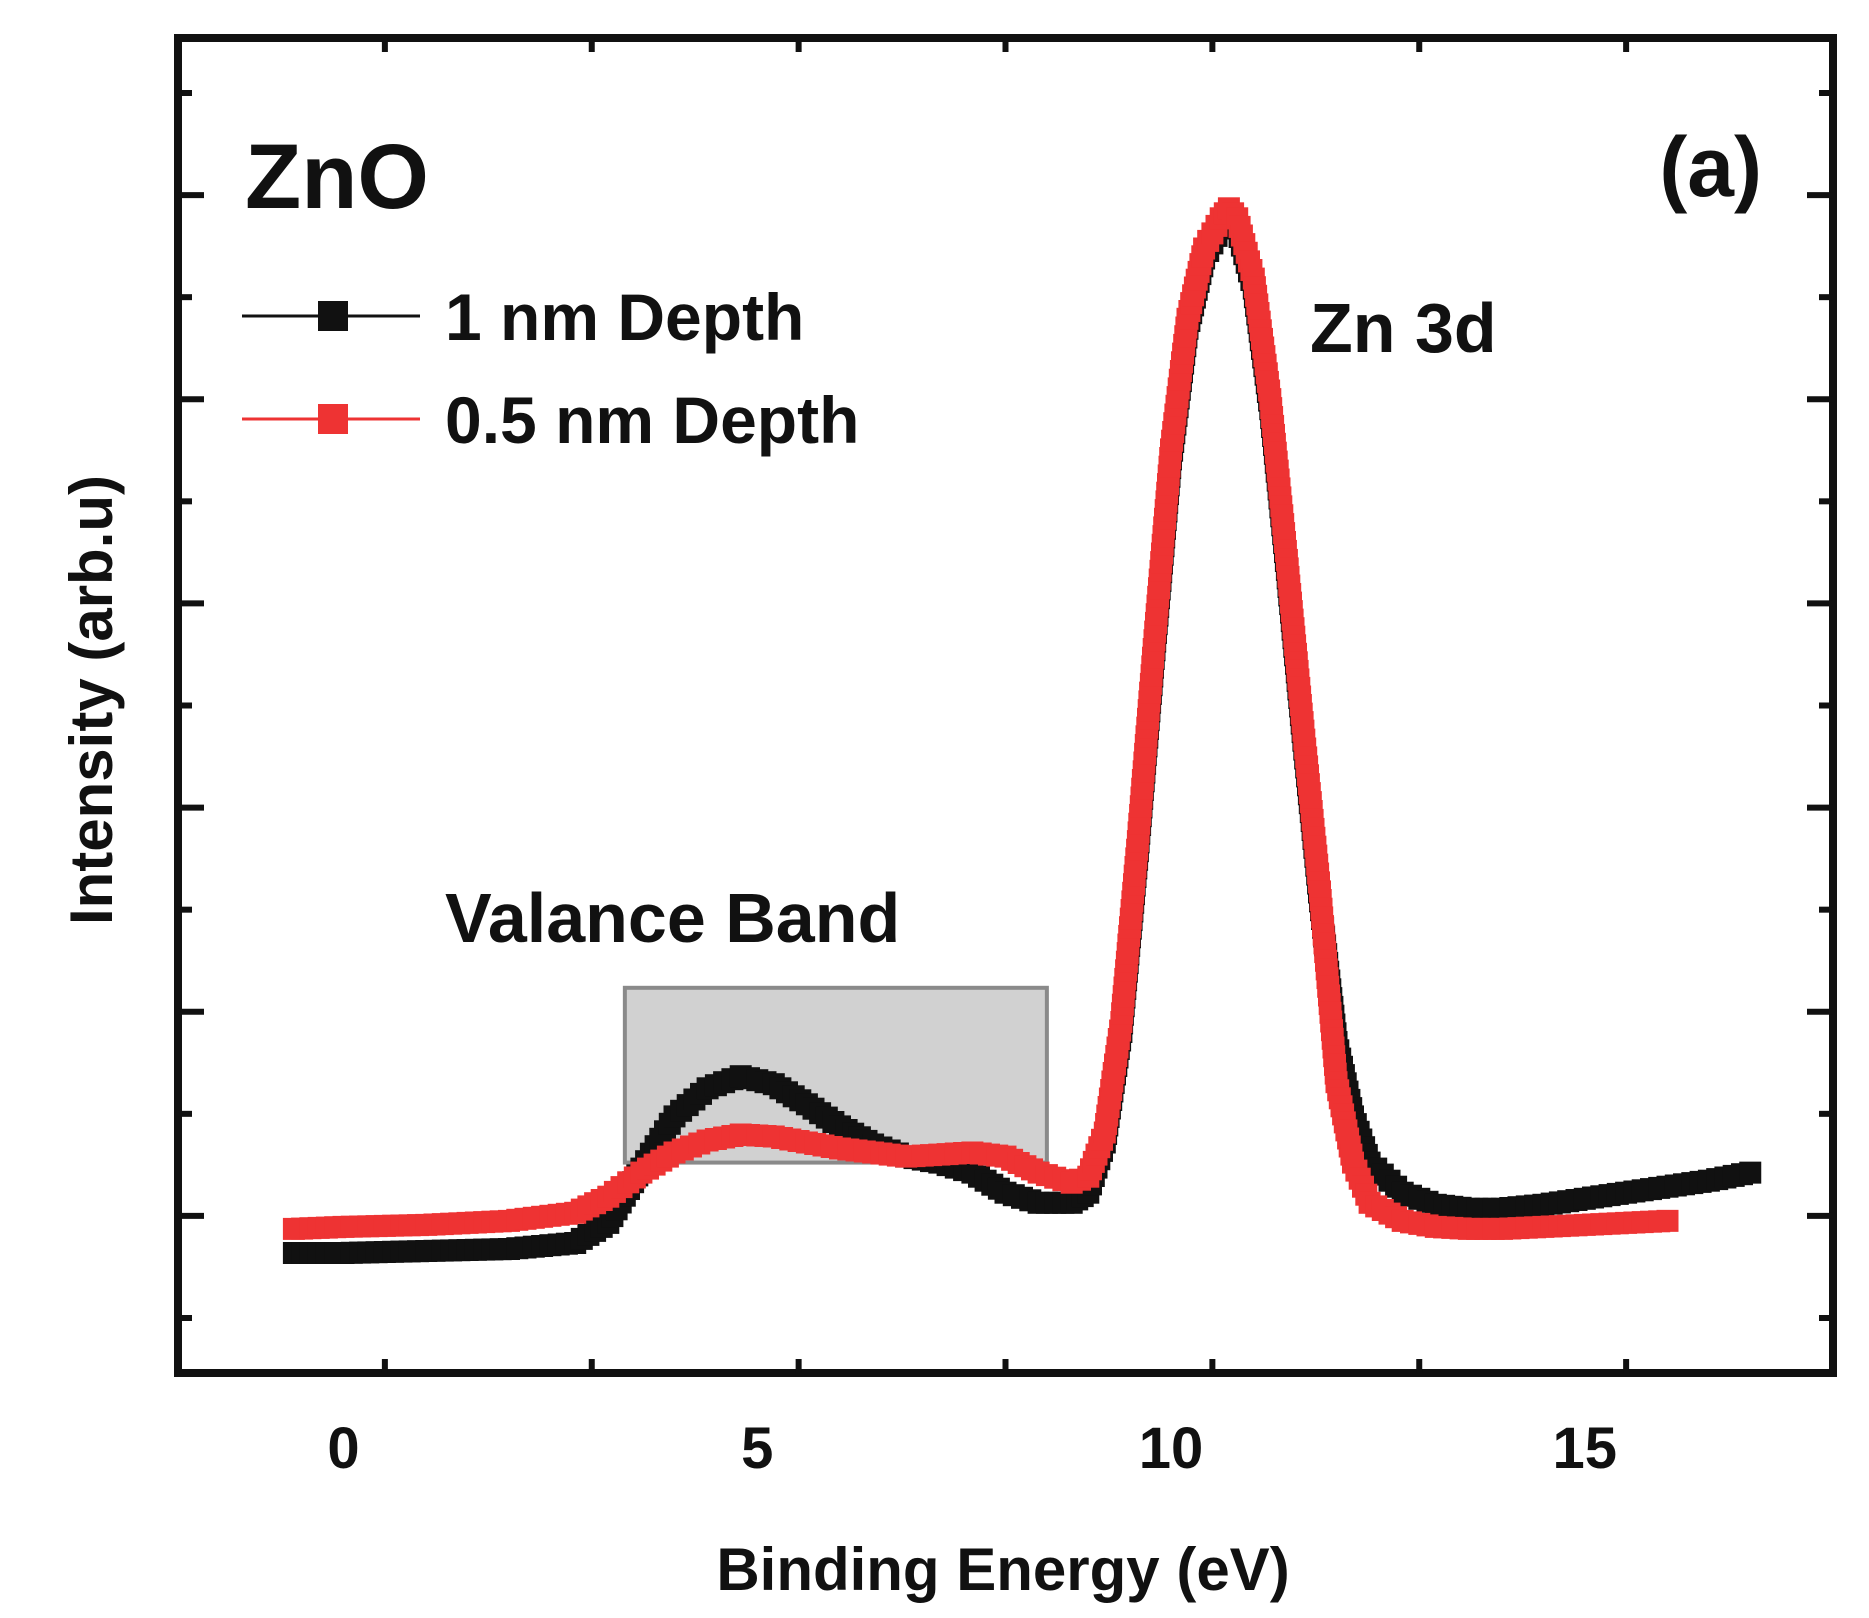 Image resolution: width=1869 pixels, height=1618 pixels. What do you see at coordinates (1710, 167) in the screenshot?
I see `panel-label: (a)` at bounding box center [1710, 167].